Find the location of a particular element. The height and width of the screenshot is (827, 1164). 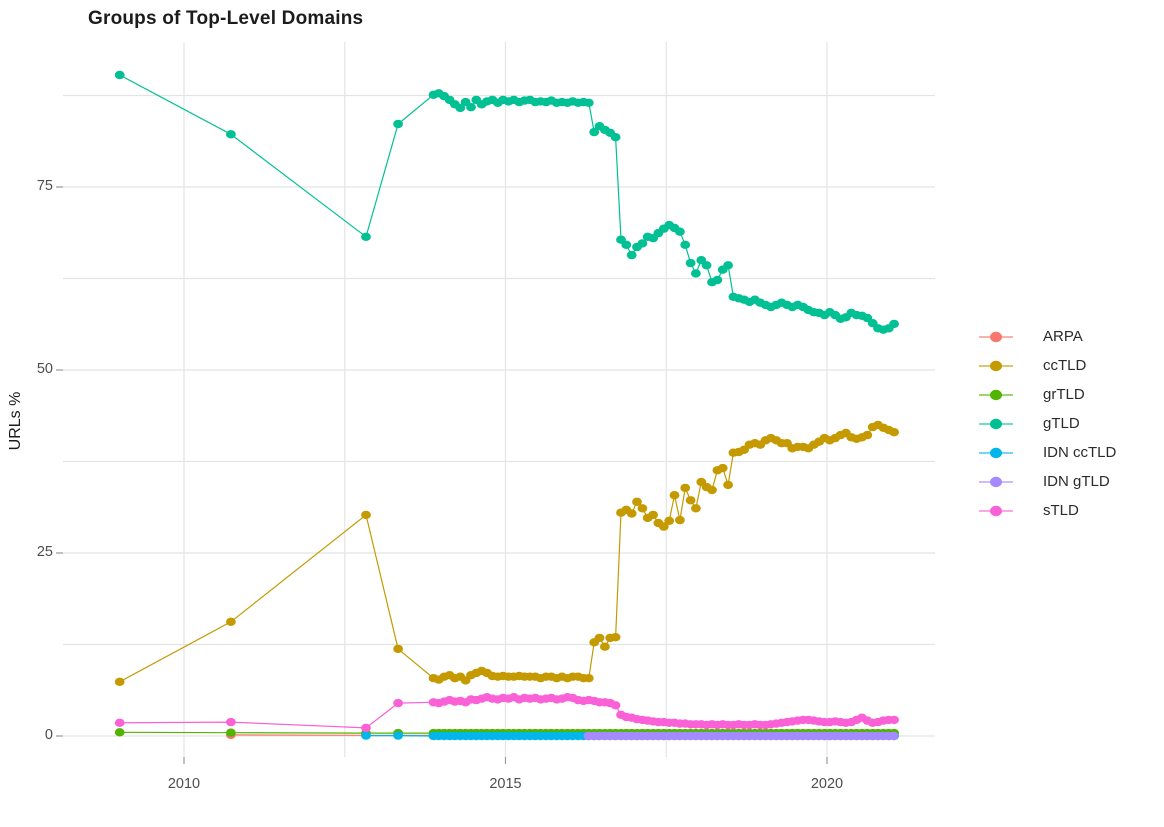

y-tick-label-0: 0 is located at coordinates (48, 735).